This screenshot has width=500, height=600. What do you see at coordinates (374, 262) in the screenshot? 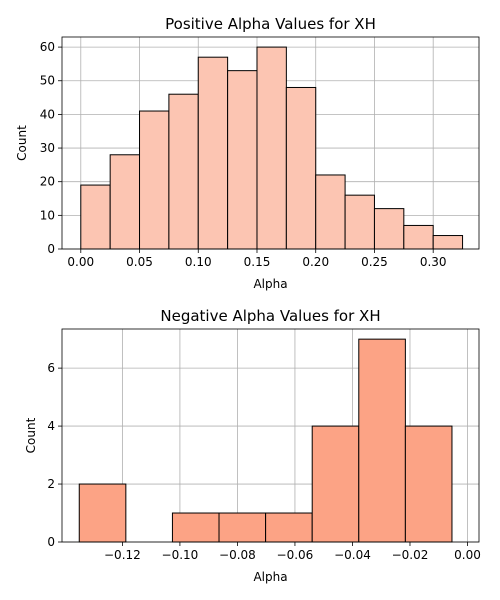
I see `x-tick-label: 0.25` at bounding box center [374, 262].